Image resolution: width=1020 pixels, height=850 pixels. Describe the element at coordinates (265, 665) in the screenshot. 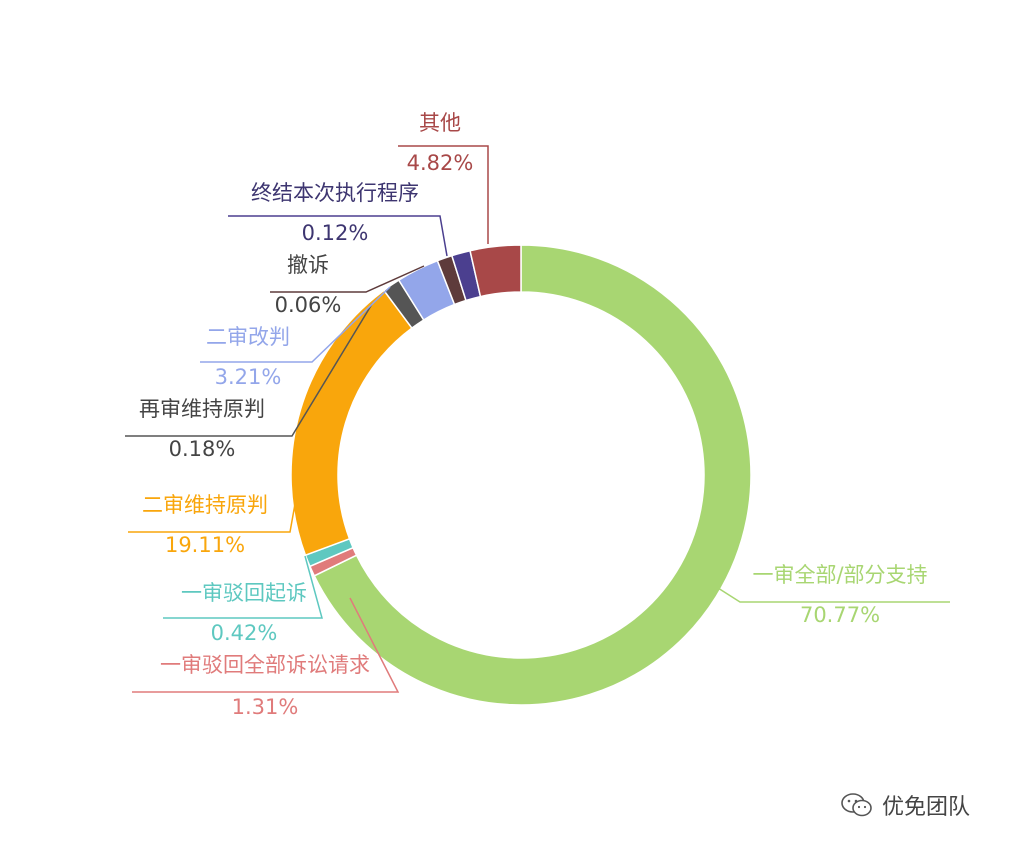

I see `slice-label-1: 一审驳回全部诉讼请求` at that location.